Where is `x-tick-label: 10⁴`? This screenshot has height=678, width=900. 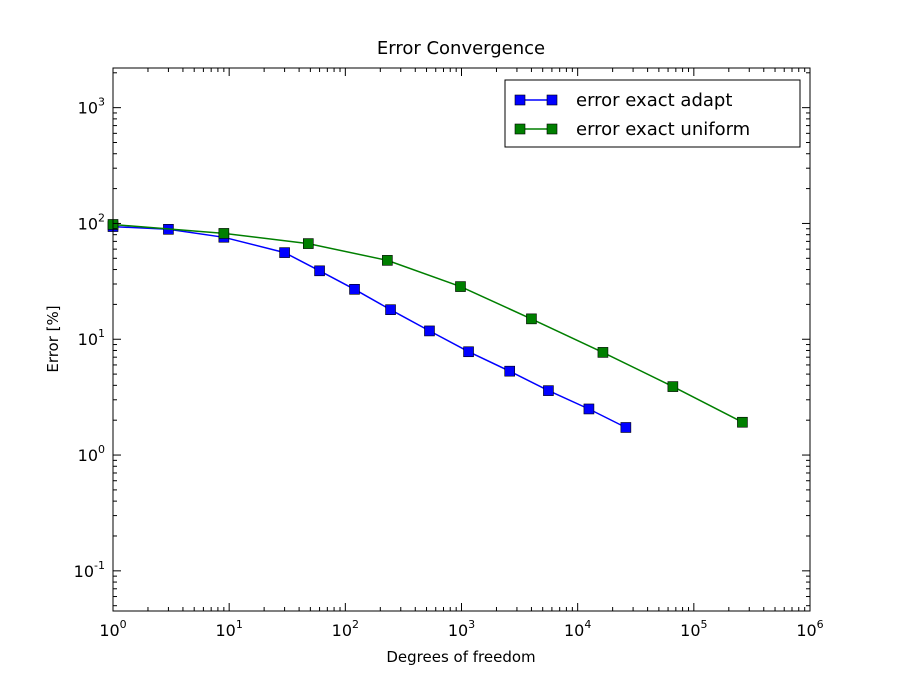
x-tick-label: 10⁴ is located at coordinates (577, 629).